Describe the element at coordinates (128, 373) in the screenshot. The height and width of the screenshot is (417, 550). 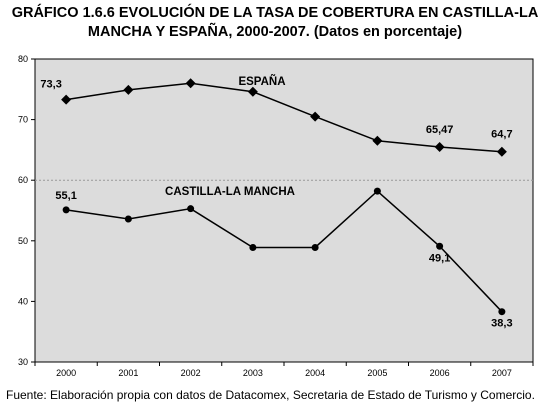
I see `x-tick-label: 2001` at that location.